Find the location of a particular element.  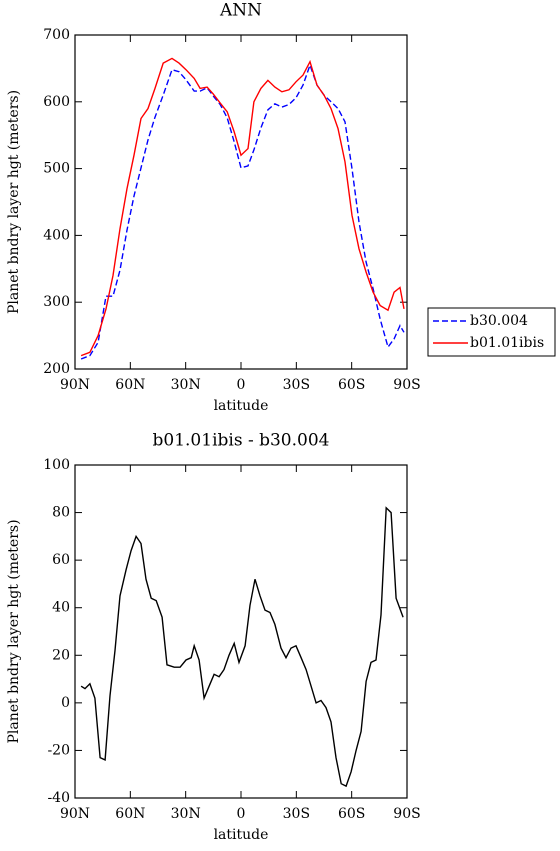

y-tick-label: -20 is located at coordinates (58, 750).